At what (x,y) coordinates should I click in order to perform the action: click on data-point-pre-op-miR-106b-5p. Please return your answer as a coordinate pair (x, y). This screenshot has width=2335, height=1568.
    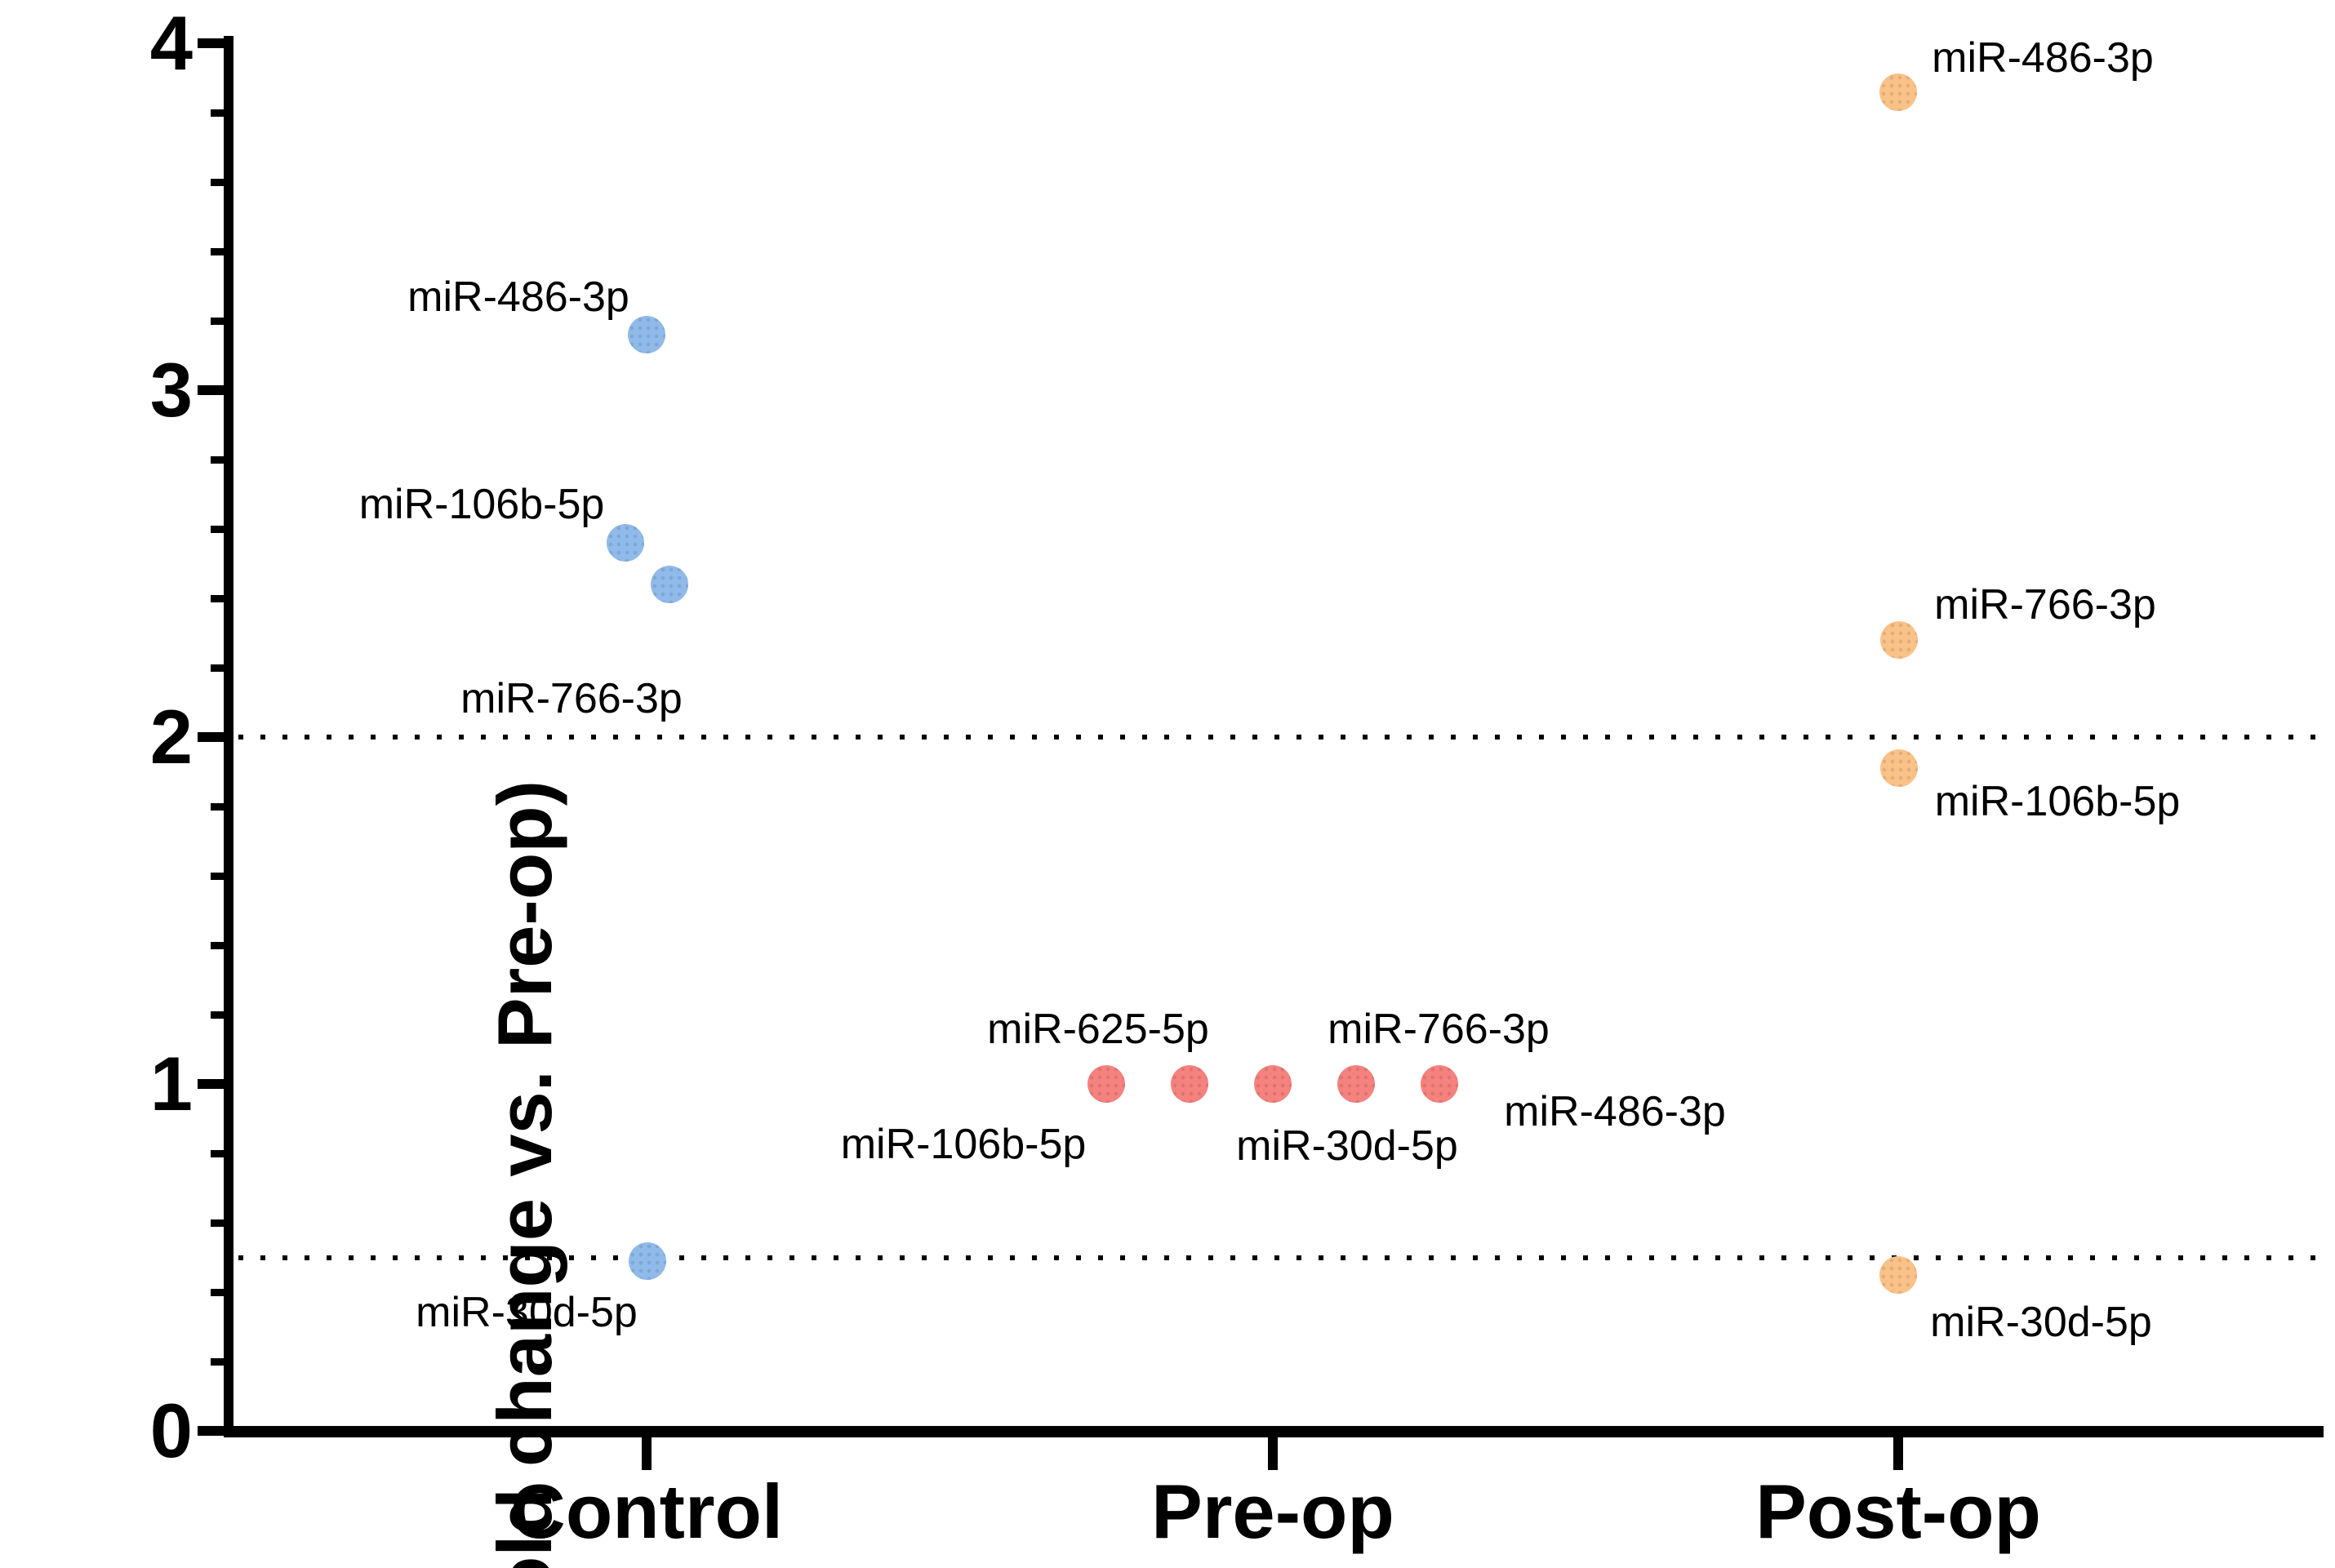
    Looking at the image, I should click on (1106, 1084).